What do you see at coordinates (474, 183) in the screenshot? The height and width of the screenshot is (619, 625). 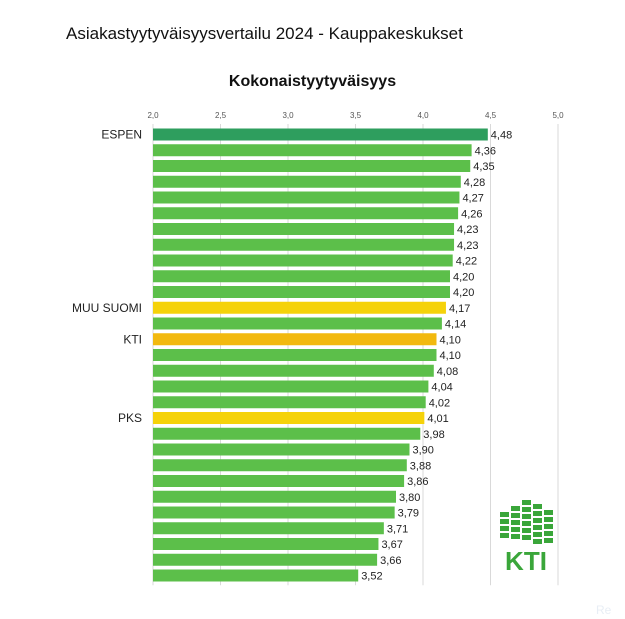 I see `data-label: 4,28` at bounding box center [474, 183].